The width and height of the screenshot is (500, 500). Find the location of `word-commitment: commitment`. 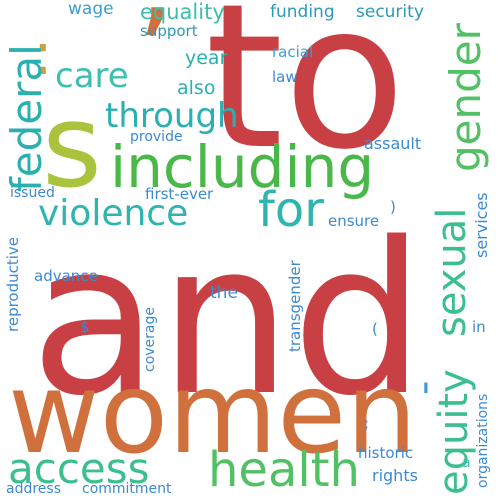

word-commitment: commitment is located at coordinates (127, 489).